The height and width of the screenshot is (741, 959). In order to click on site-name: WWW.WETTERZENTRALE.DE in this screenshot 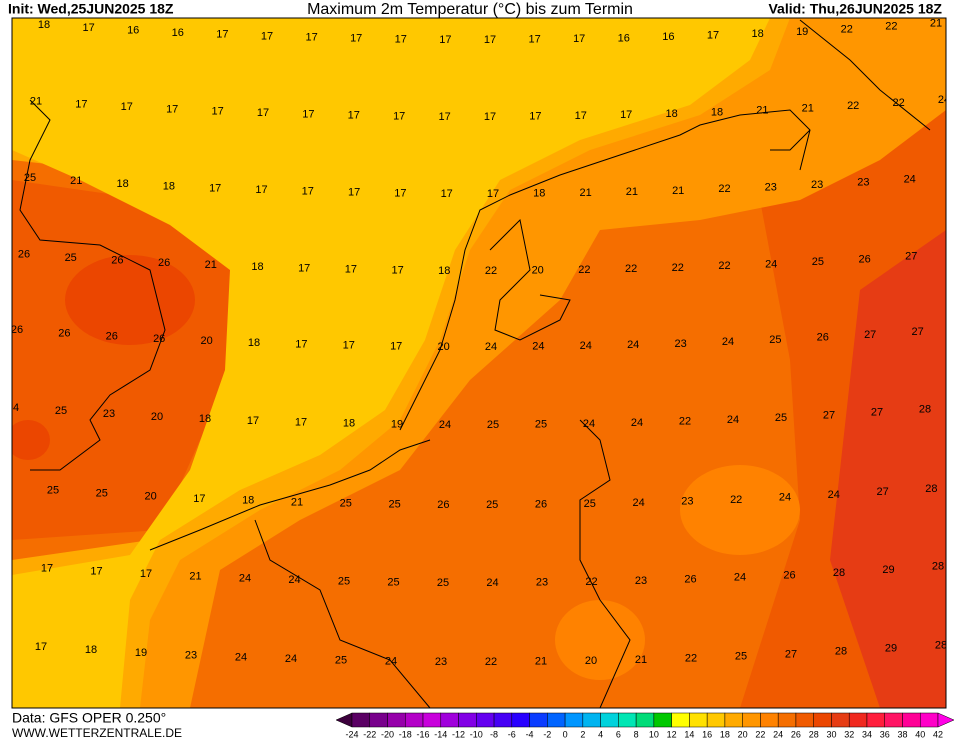, I will do `click(97, 733)`.